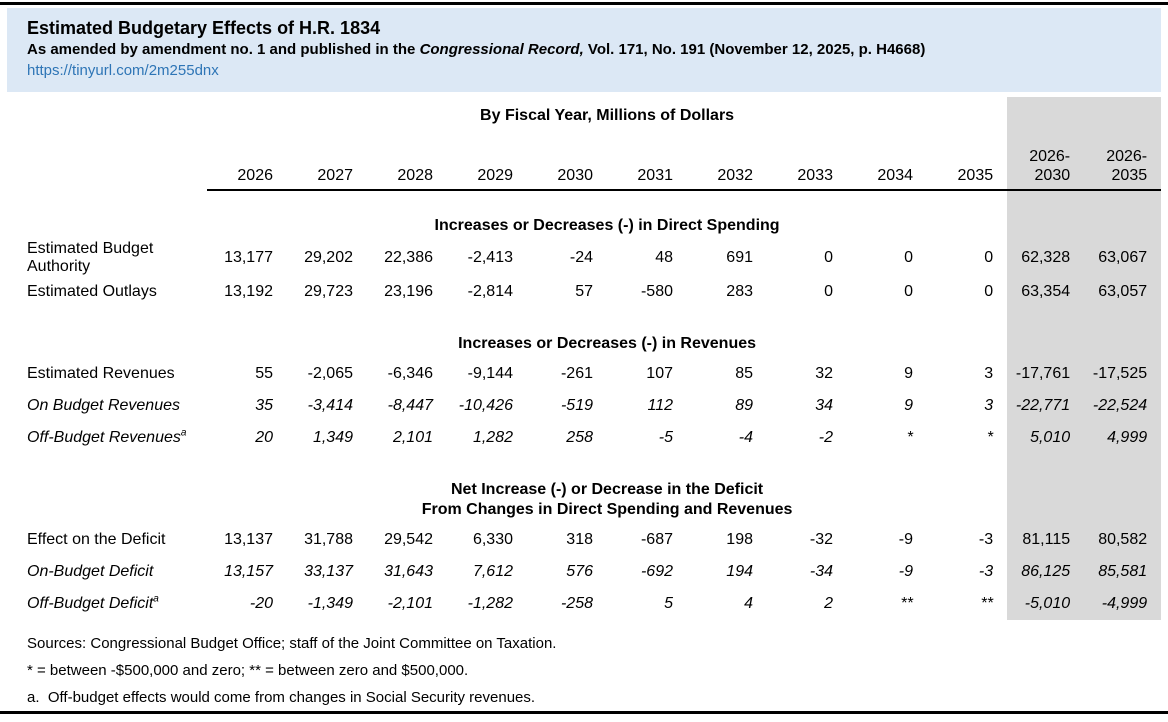 This screenshot has height=722, width=1168. Describe the element at coordinates (204, 28) in the screenshot. I see `page-title: Estimated Budgetary Effects of H.R. 1834` at that location.